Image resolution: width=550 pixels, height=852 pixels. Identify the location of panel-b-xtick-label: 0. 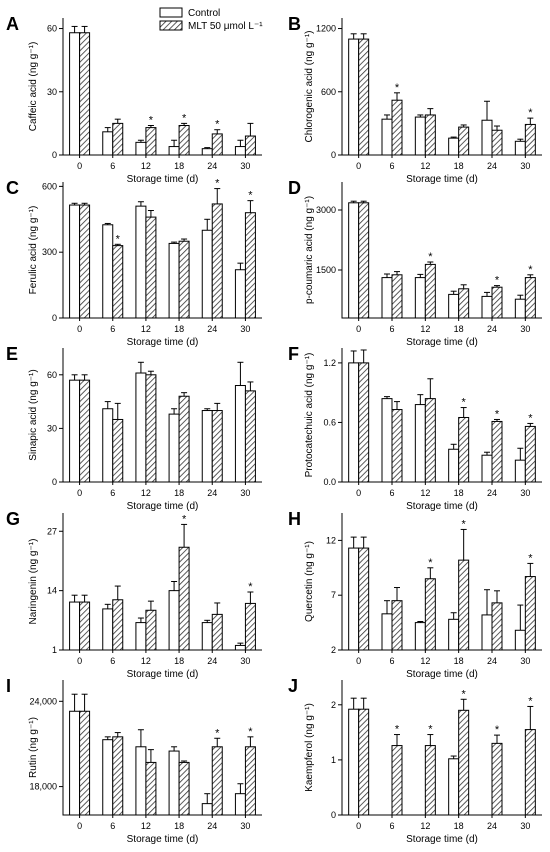
(358, 166).